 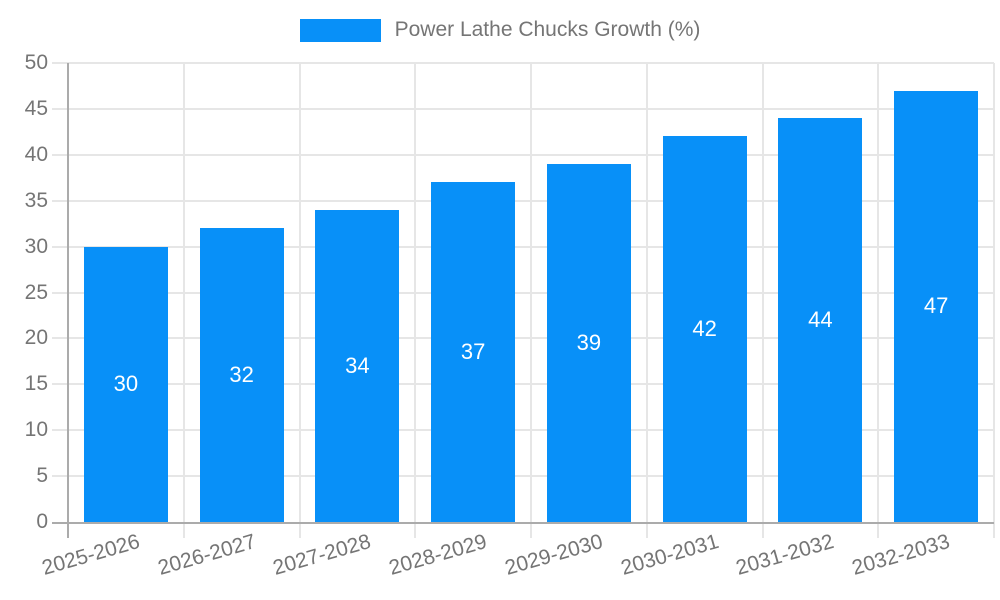 I want to click on y-axis-tick-label: 45, so click(x=36, y=108).